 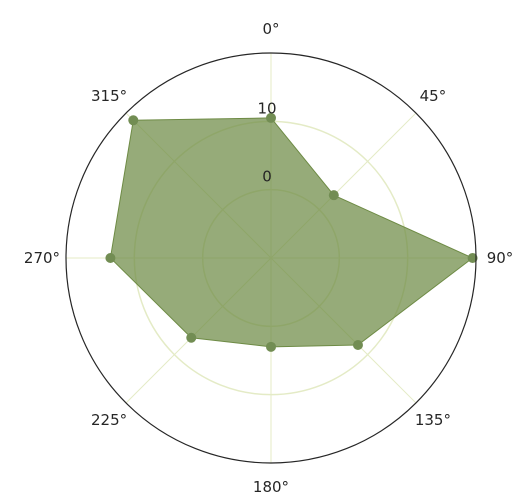 I want to click on angle-label-1: 45°, so click(x=433, y=96).